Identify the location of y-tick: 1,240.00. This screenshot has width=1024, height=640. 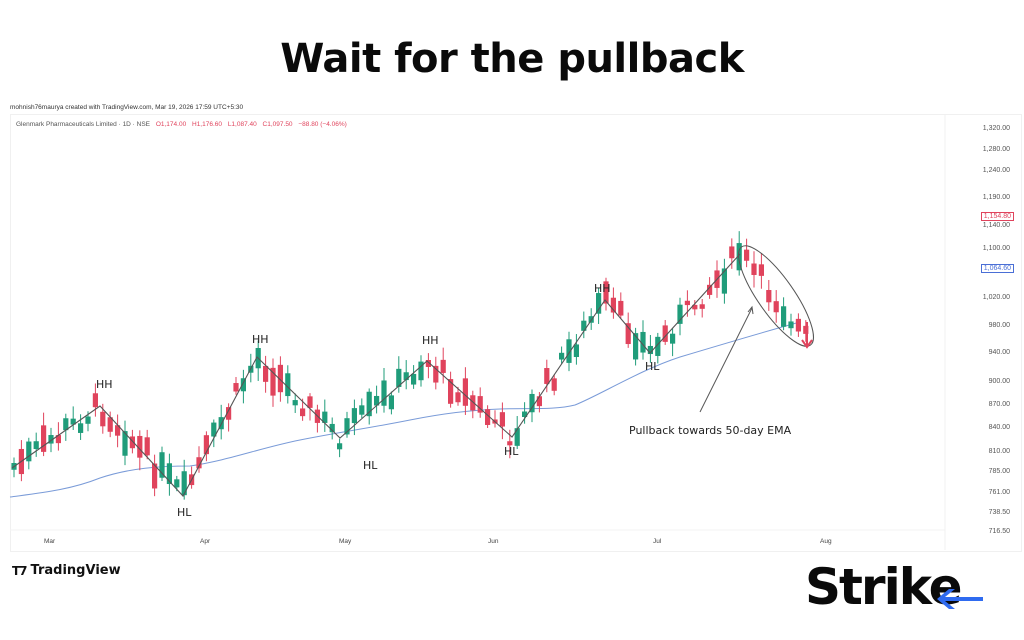
(996, 170).